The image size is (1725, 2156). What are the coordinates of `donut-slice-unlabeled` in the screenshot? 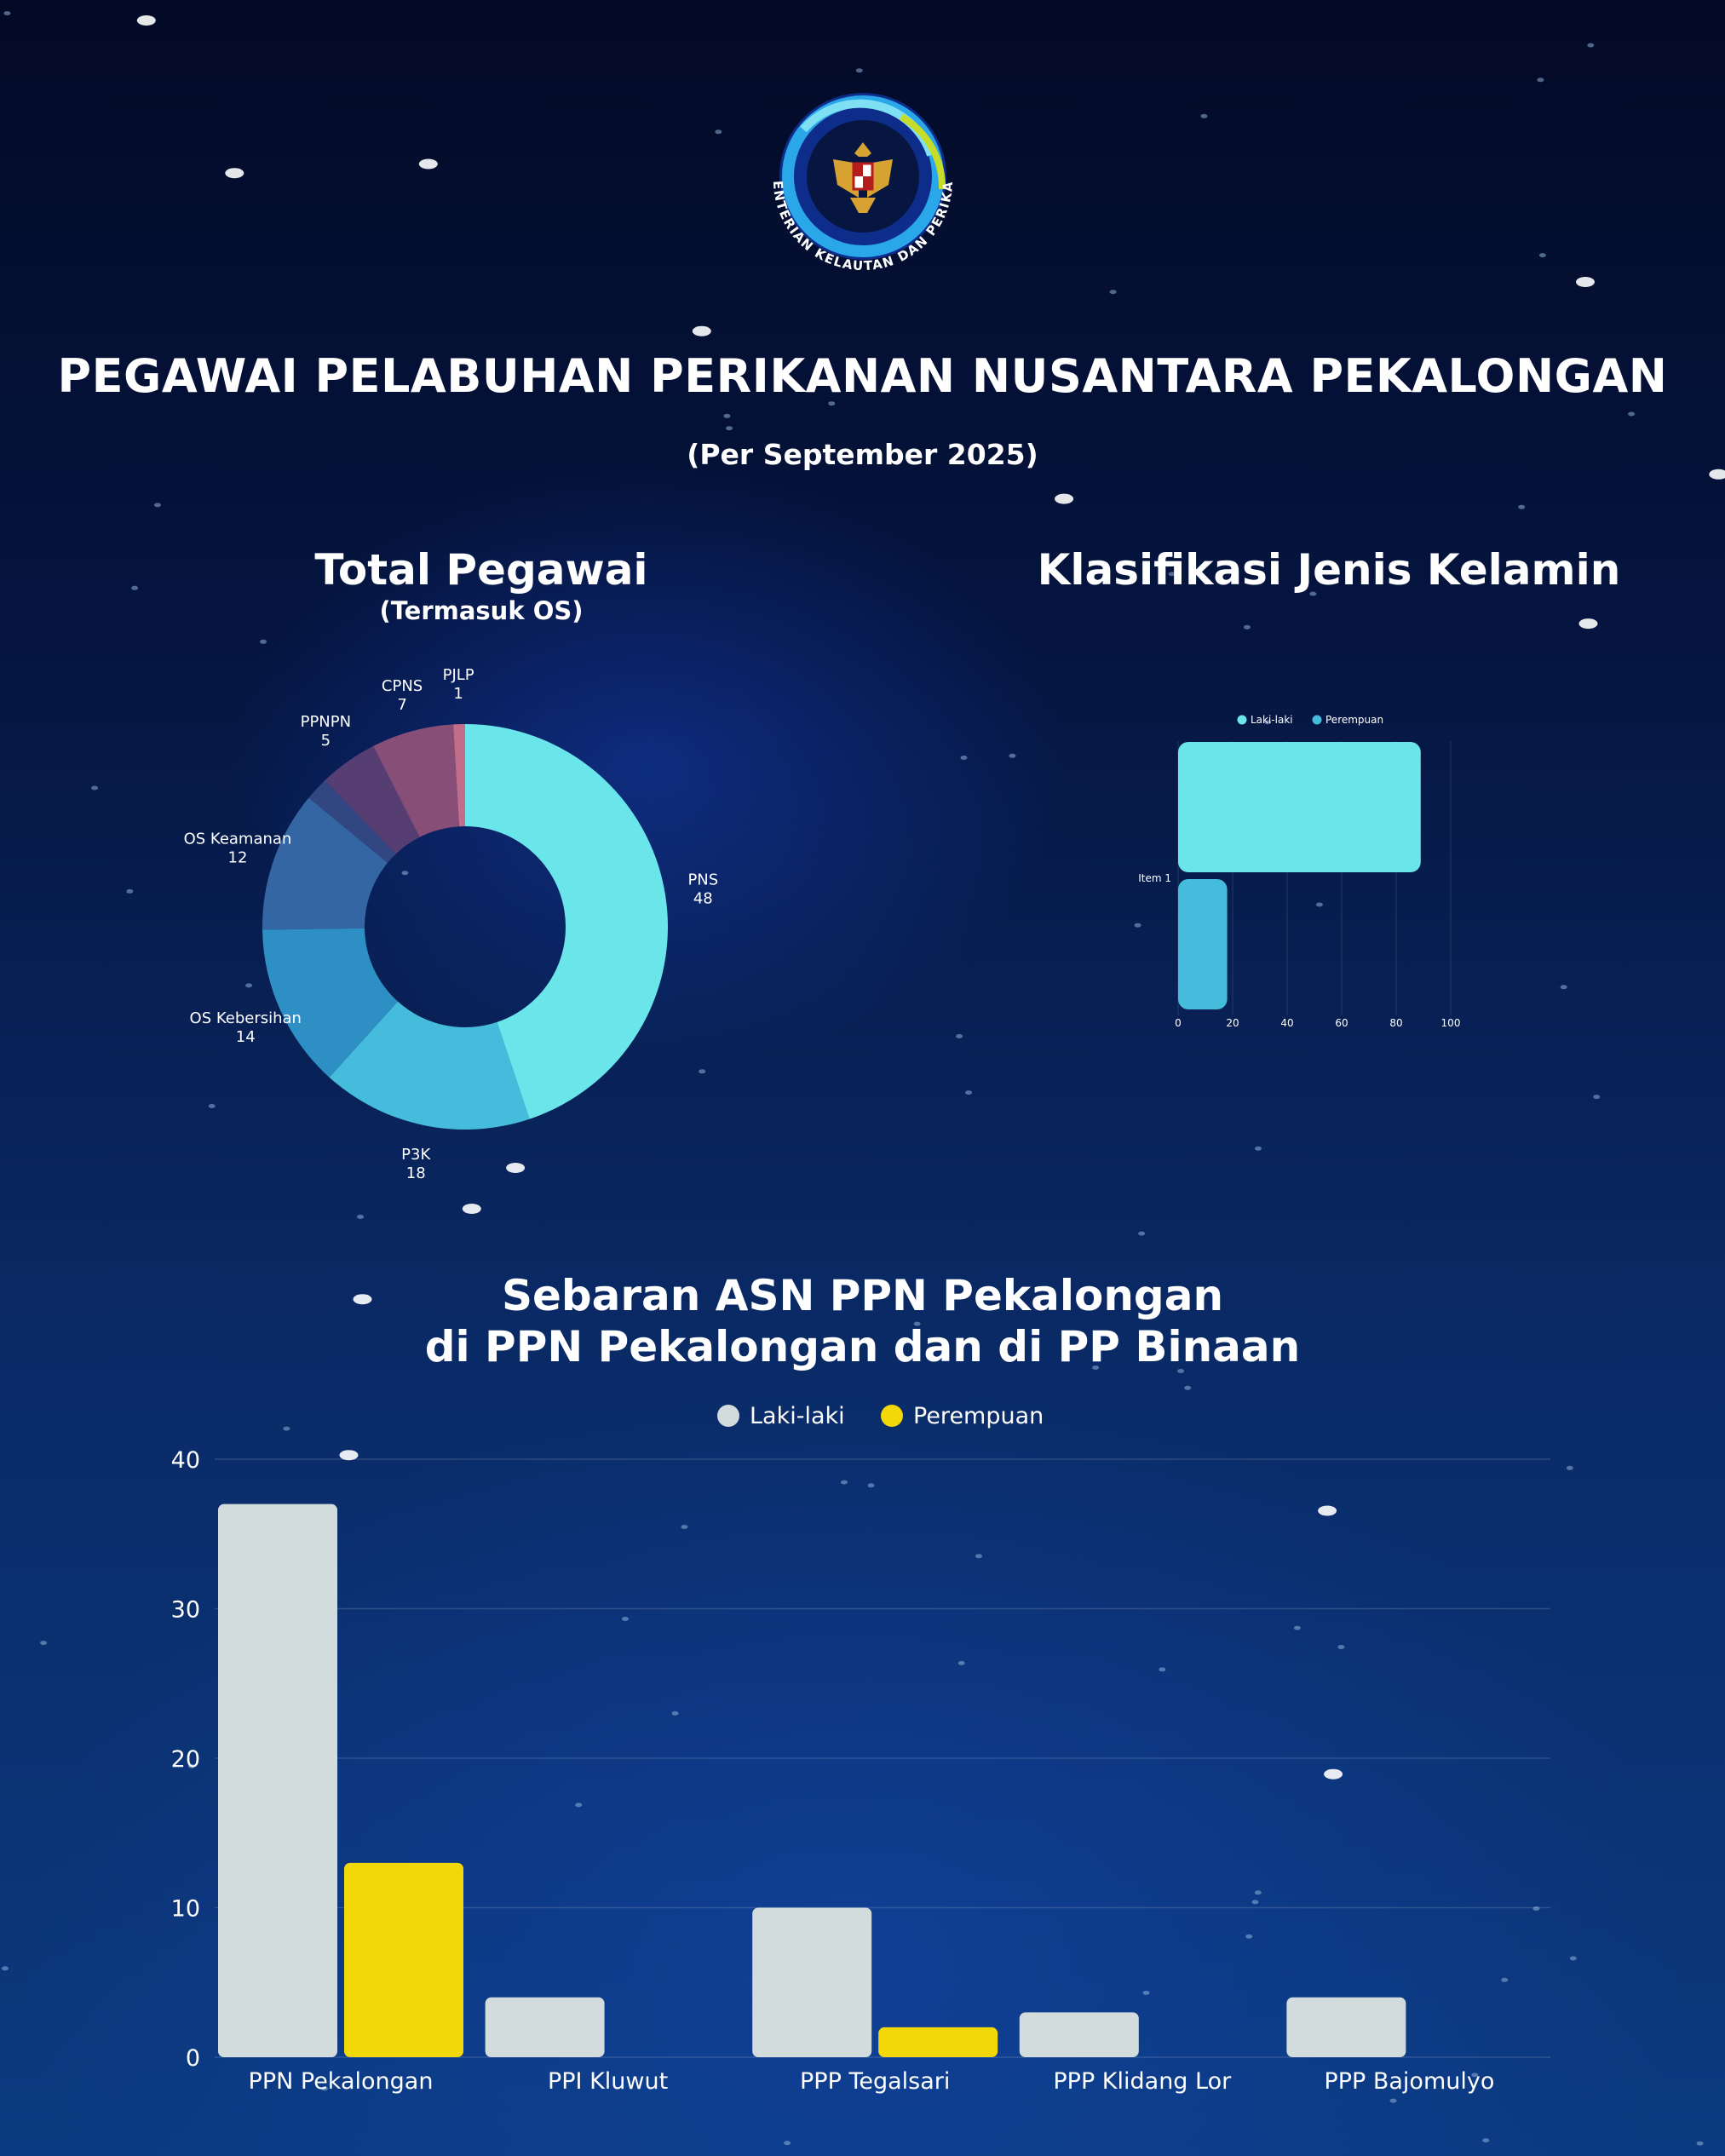 It's located at (352, 821).